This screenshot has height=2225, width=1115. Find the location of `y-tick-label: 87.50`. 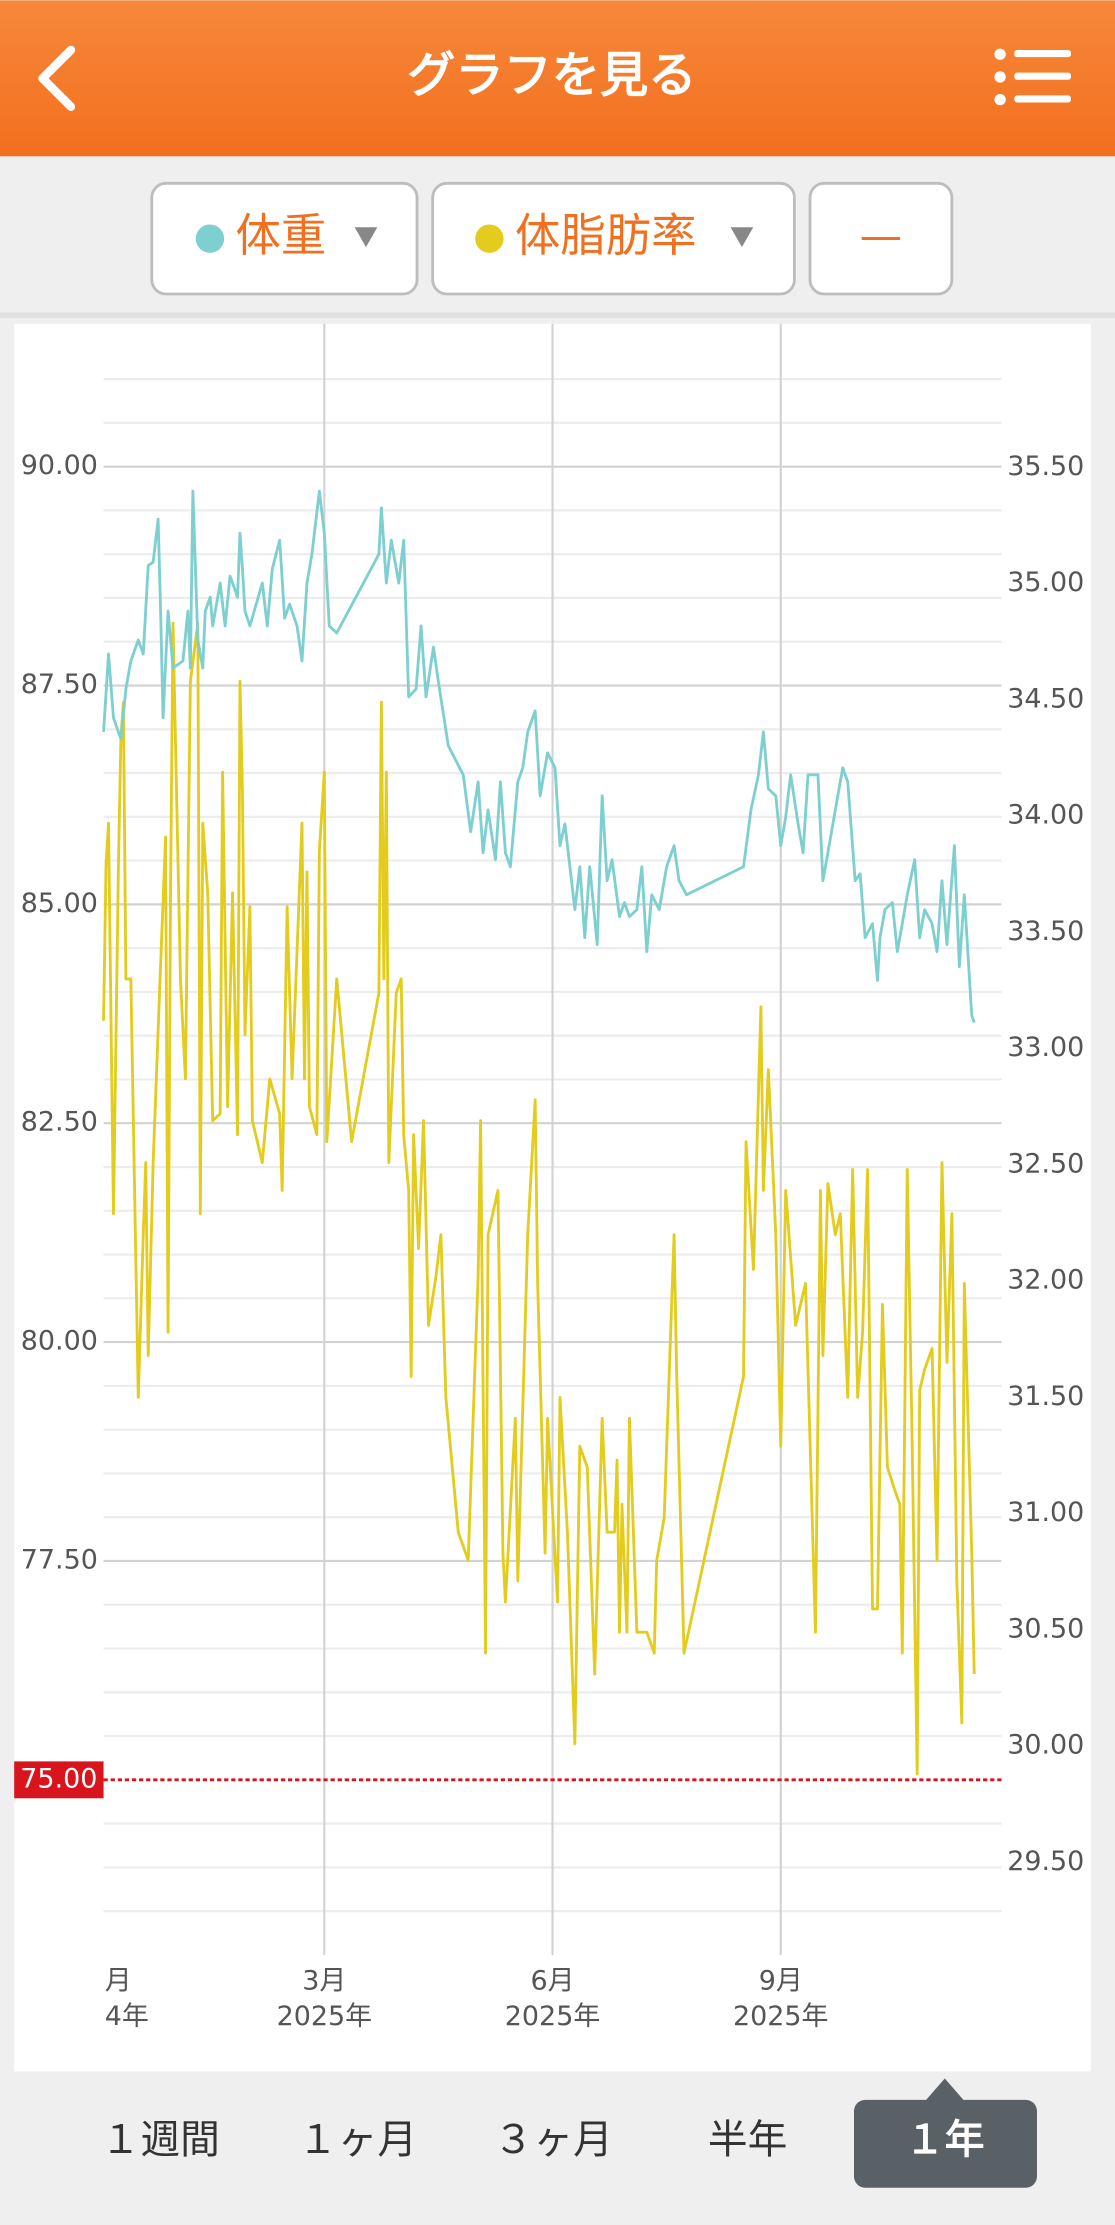

y-tick-label: 87.50 is located at coordinates (59, 684).